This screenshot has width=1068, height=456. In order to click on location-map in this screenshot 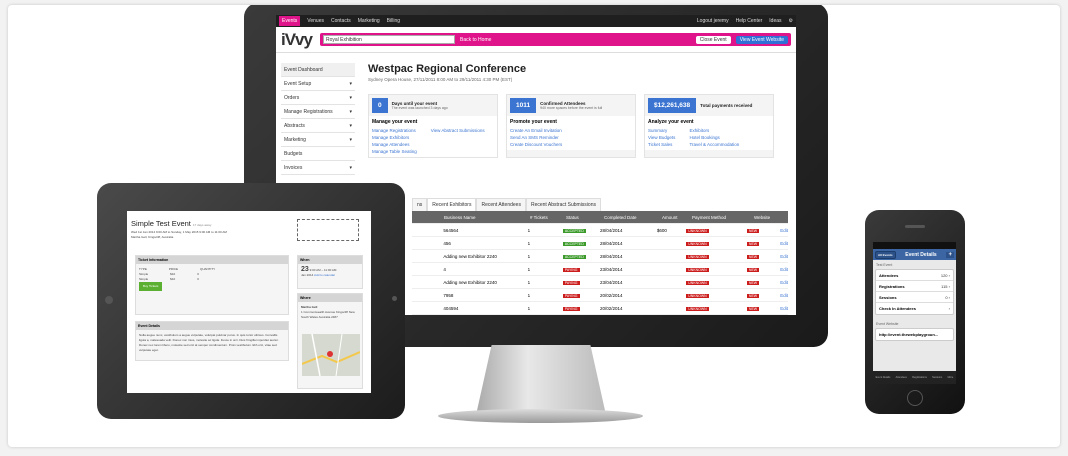, I will do `click(331, 355)`.